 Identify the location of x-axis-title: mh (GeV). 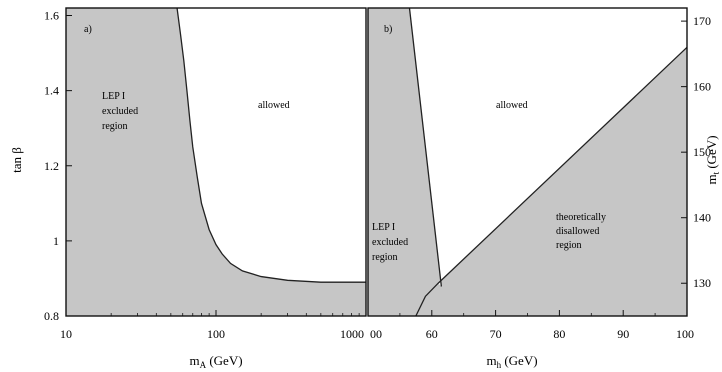
(511, 361).